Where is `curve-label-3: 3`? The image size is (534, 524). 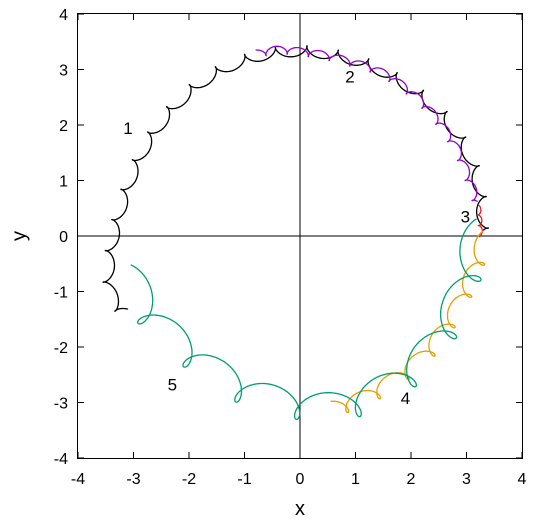
curve-label-3: 3 is located at coordinates (465, 217).